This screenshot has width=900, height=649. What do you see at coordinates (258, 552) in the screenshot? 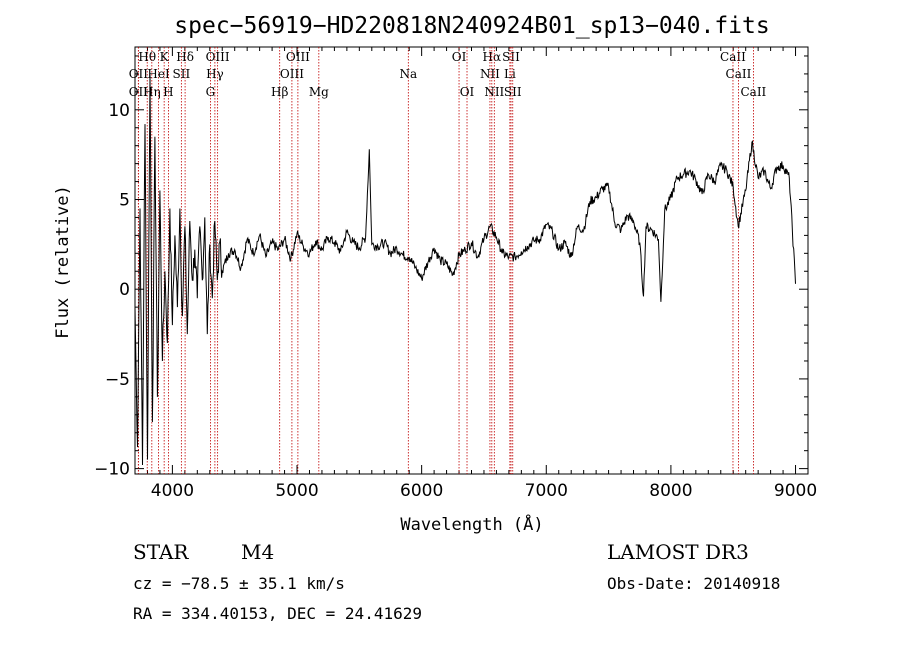
I see `subclass: M4` at bounding box center [258, 552].